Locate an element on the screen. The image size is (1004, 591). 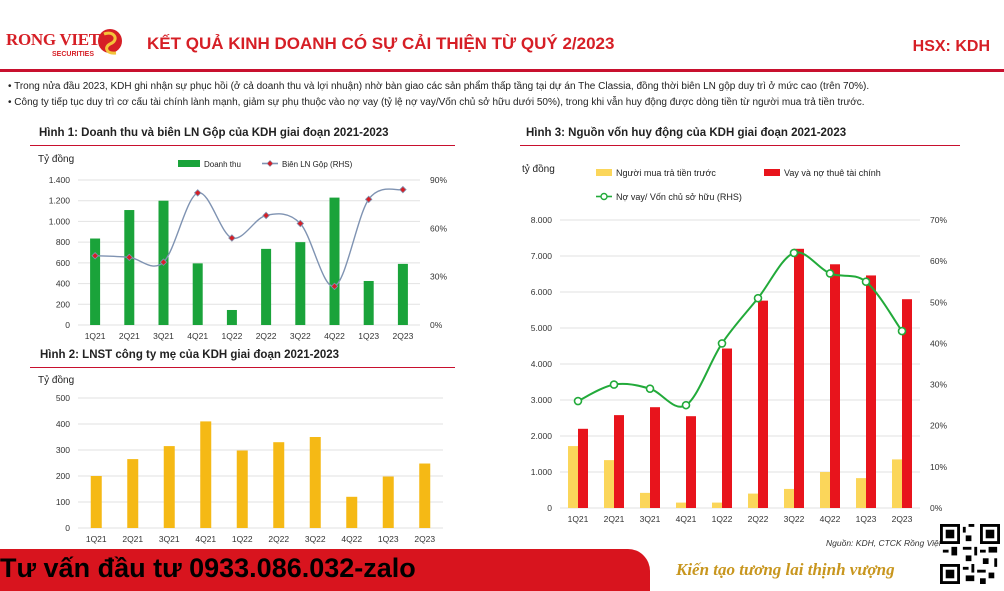
y-tick-label: 800 is located at coordinates (63, 242).